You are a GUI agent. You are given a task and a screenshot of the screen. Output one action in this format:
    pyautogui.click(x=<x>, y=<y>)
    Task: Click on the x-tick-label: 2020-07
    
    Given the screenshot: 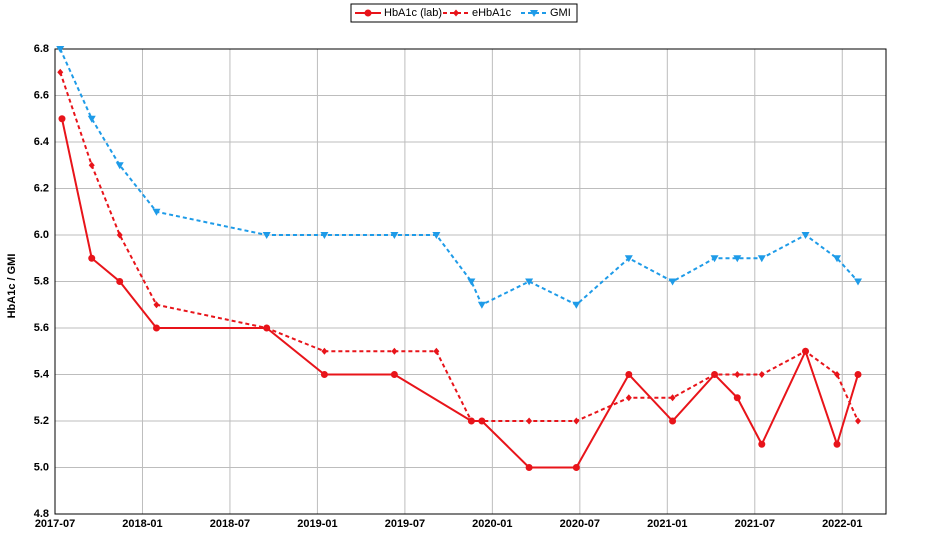 What is the action you would take?
    pyautogui.click(x=580, y=524)
    